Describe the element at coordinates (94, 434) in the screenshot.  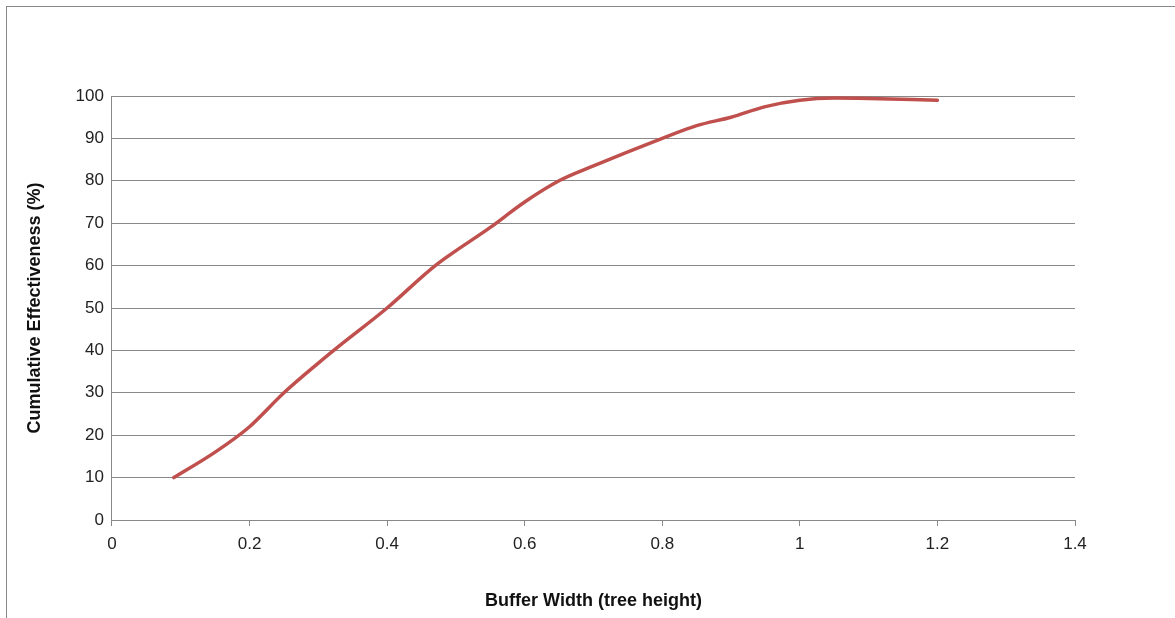
I see `y-tick-label: 20` at that location.